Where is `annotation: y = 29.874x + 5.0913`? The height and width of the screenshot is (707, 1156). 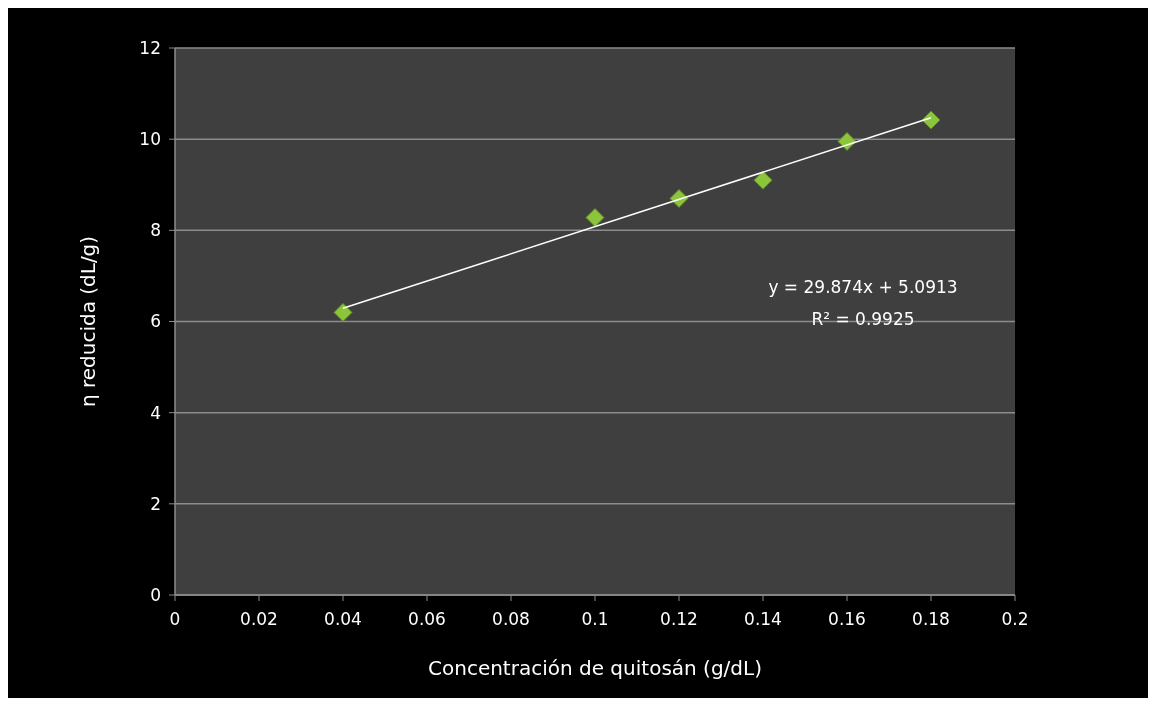
annotation: y = 29.874x + 5.0913 is located at coordinates (863, 287).